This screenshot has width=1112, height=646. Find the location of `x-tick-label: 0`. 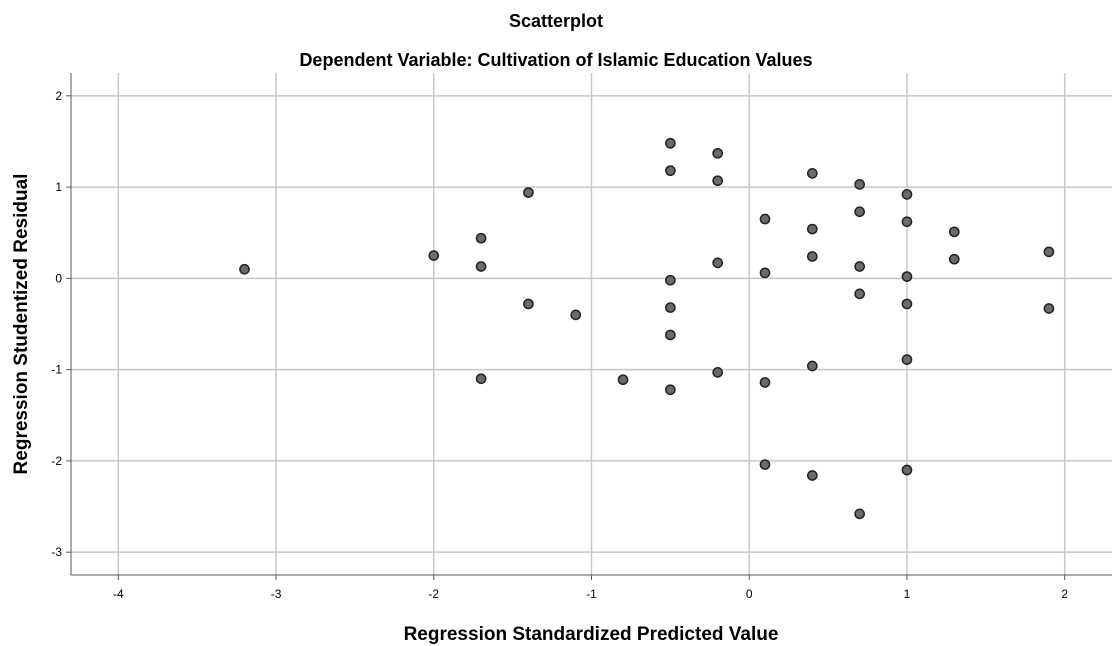

x-tick-label: 0 is located at coordinates (749, 594).